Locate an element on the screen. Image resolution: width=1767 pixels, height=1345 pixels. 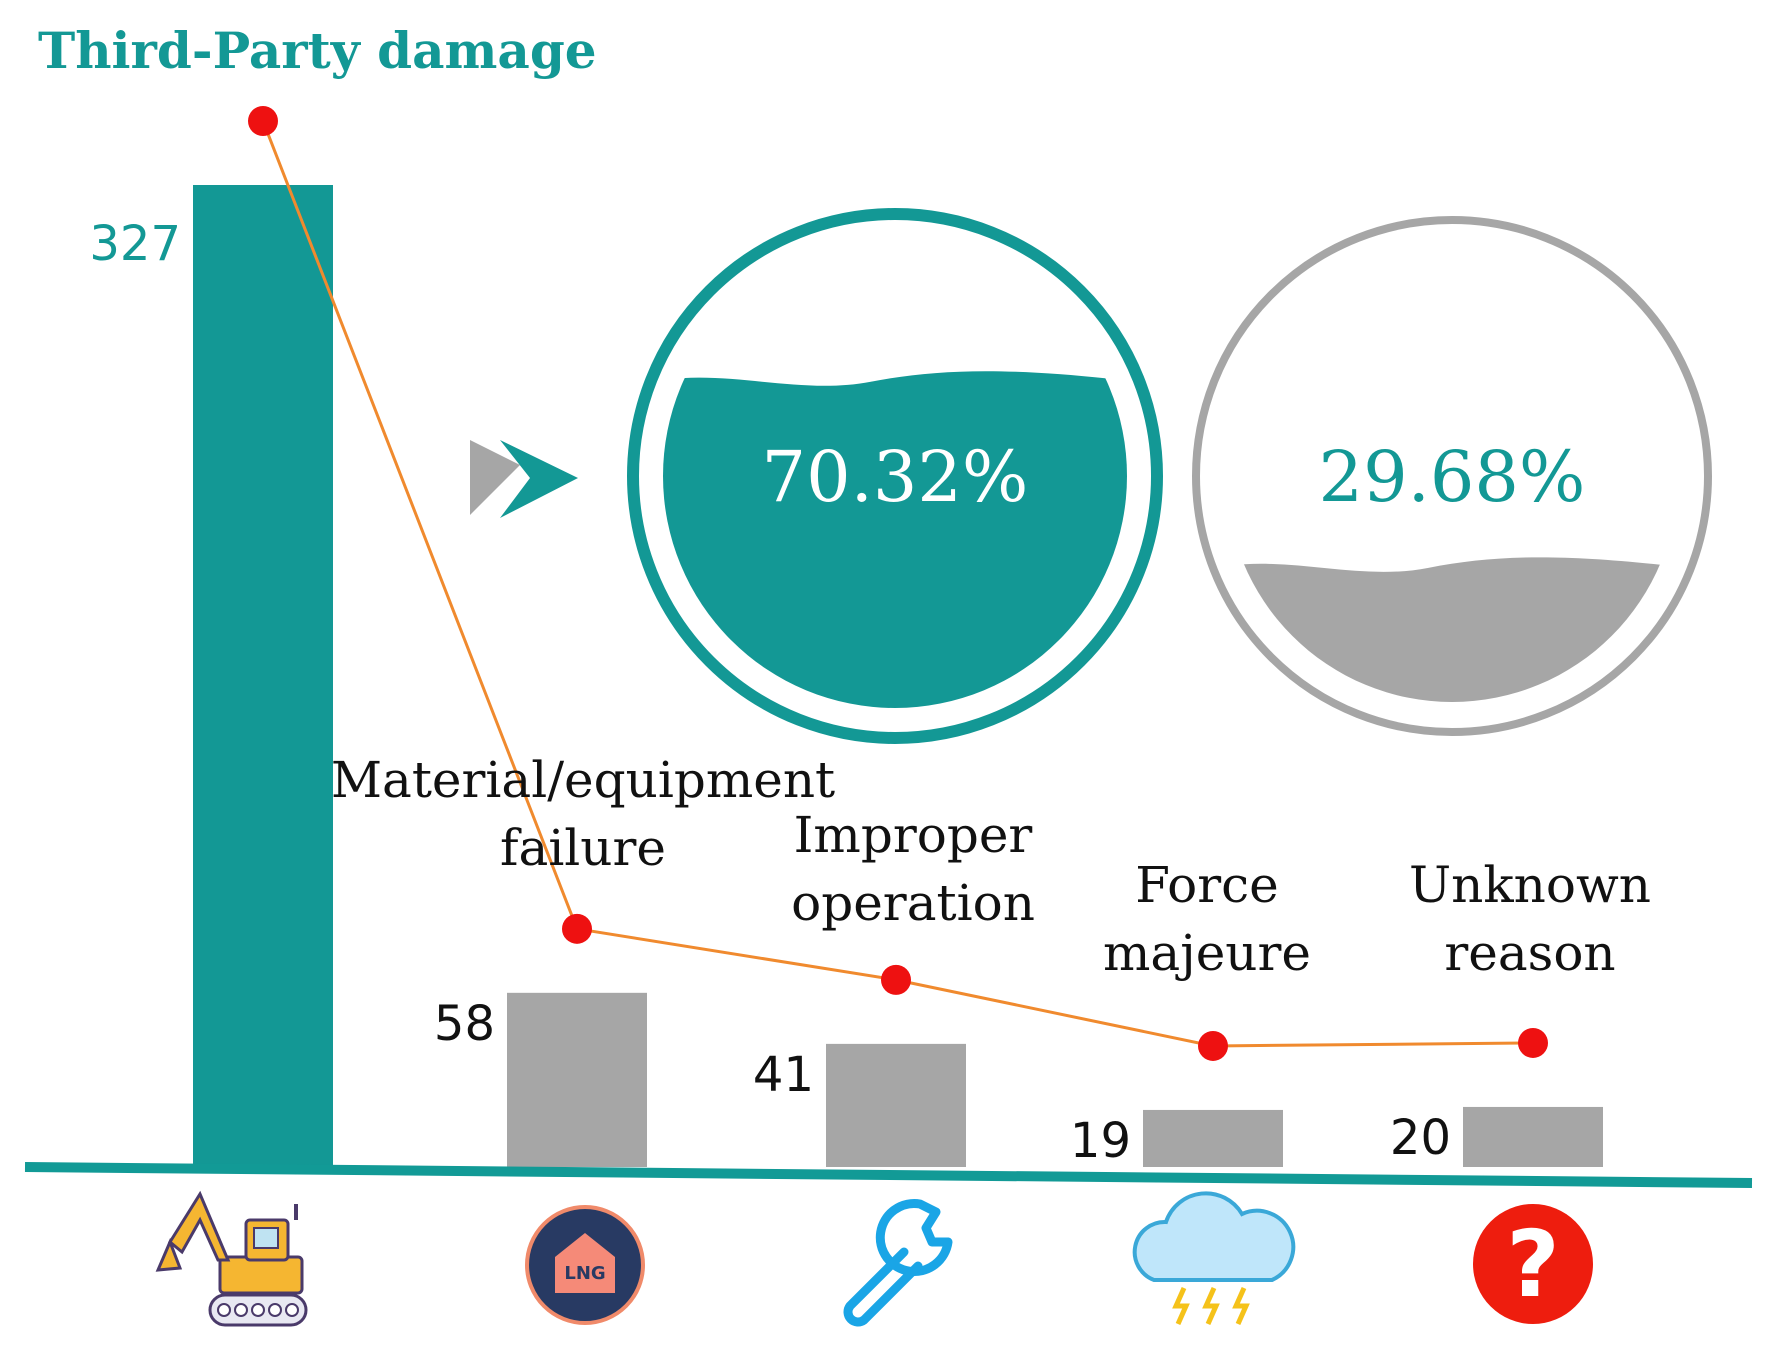
category-label-4-line-0: Unknown is located at coordinates (1530, 885).